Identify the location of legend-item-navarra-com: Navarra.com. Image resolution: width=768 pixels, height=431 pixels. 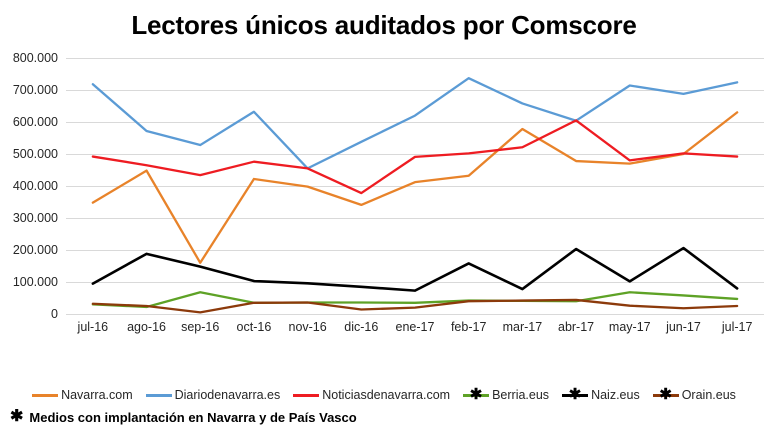
(82, 395).